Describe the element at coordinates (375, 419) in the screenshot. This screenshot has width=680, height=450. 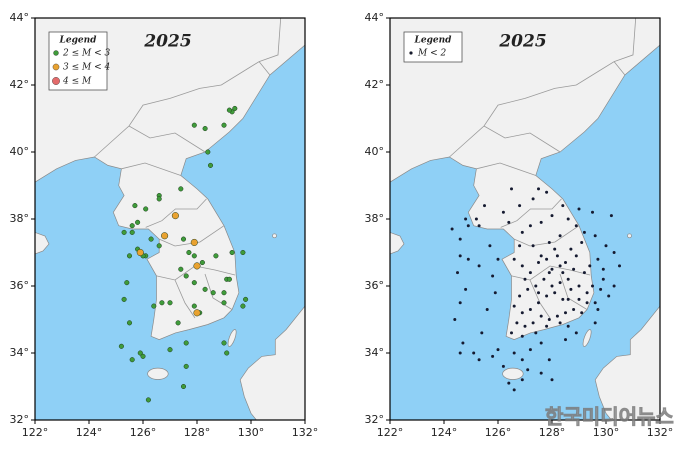
I see `y-tick-label: 32°` at that location.